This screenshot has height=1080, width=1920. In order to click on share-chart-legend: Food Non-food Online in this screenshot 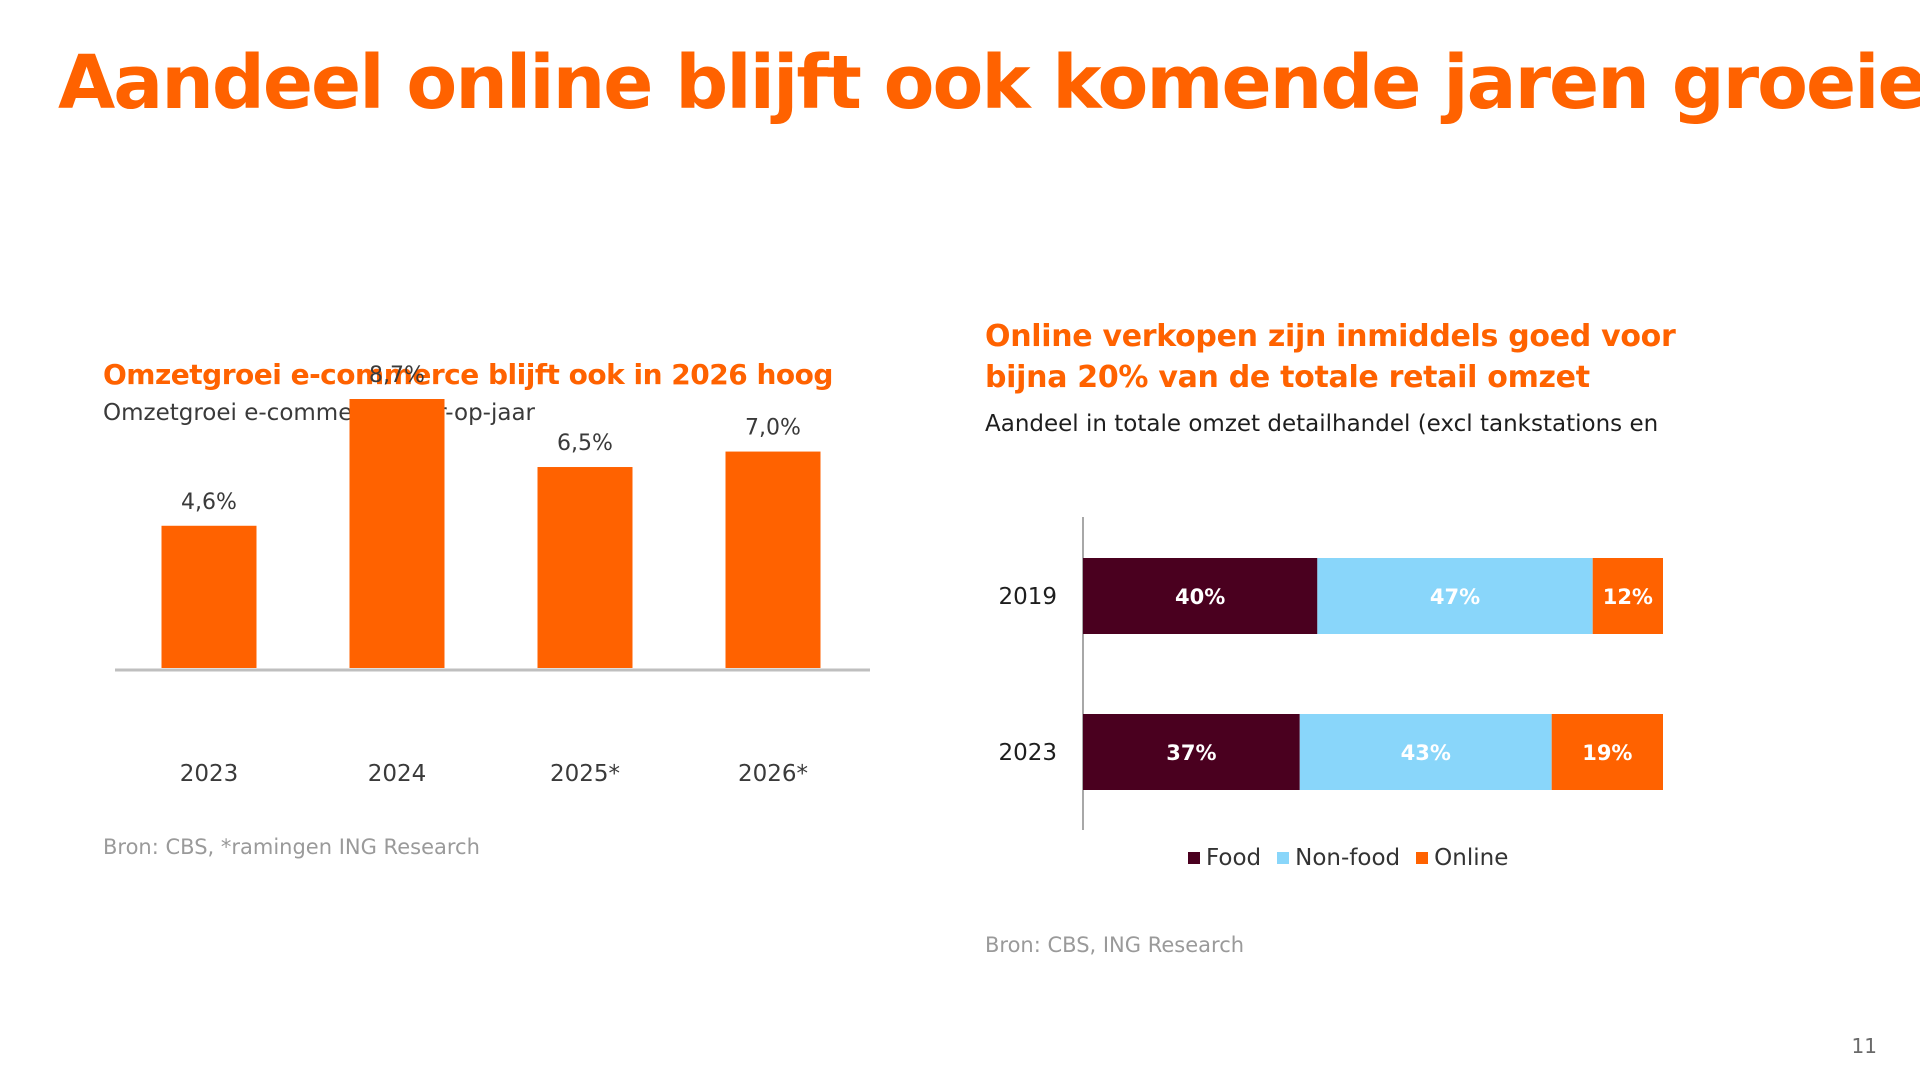, I will do `click(1348, 858)`.